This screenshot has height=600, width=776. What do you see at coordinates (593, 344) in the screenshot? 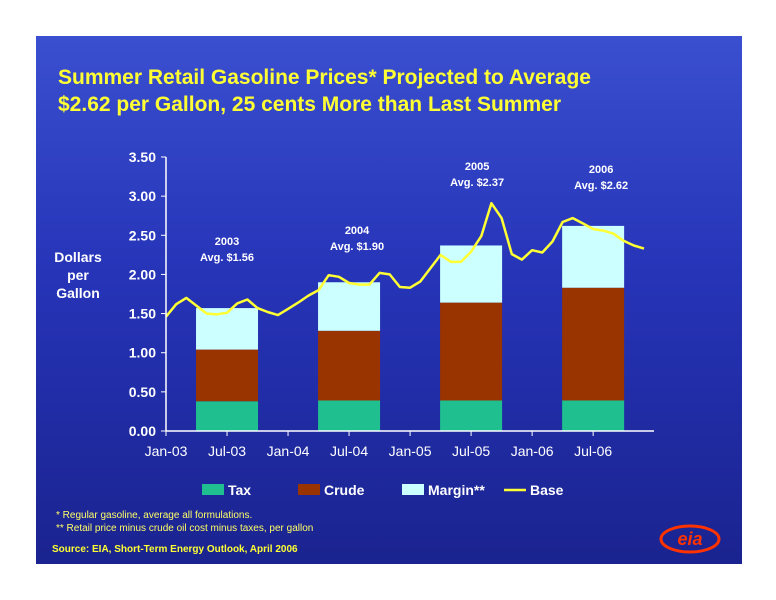
I see `bar-2006-crude` at bounding box center [593, 344].